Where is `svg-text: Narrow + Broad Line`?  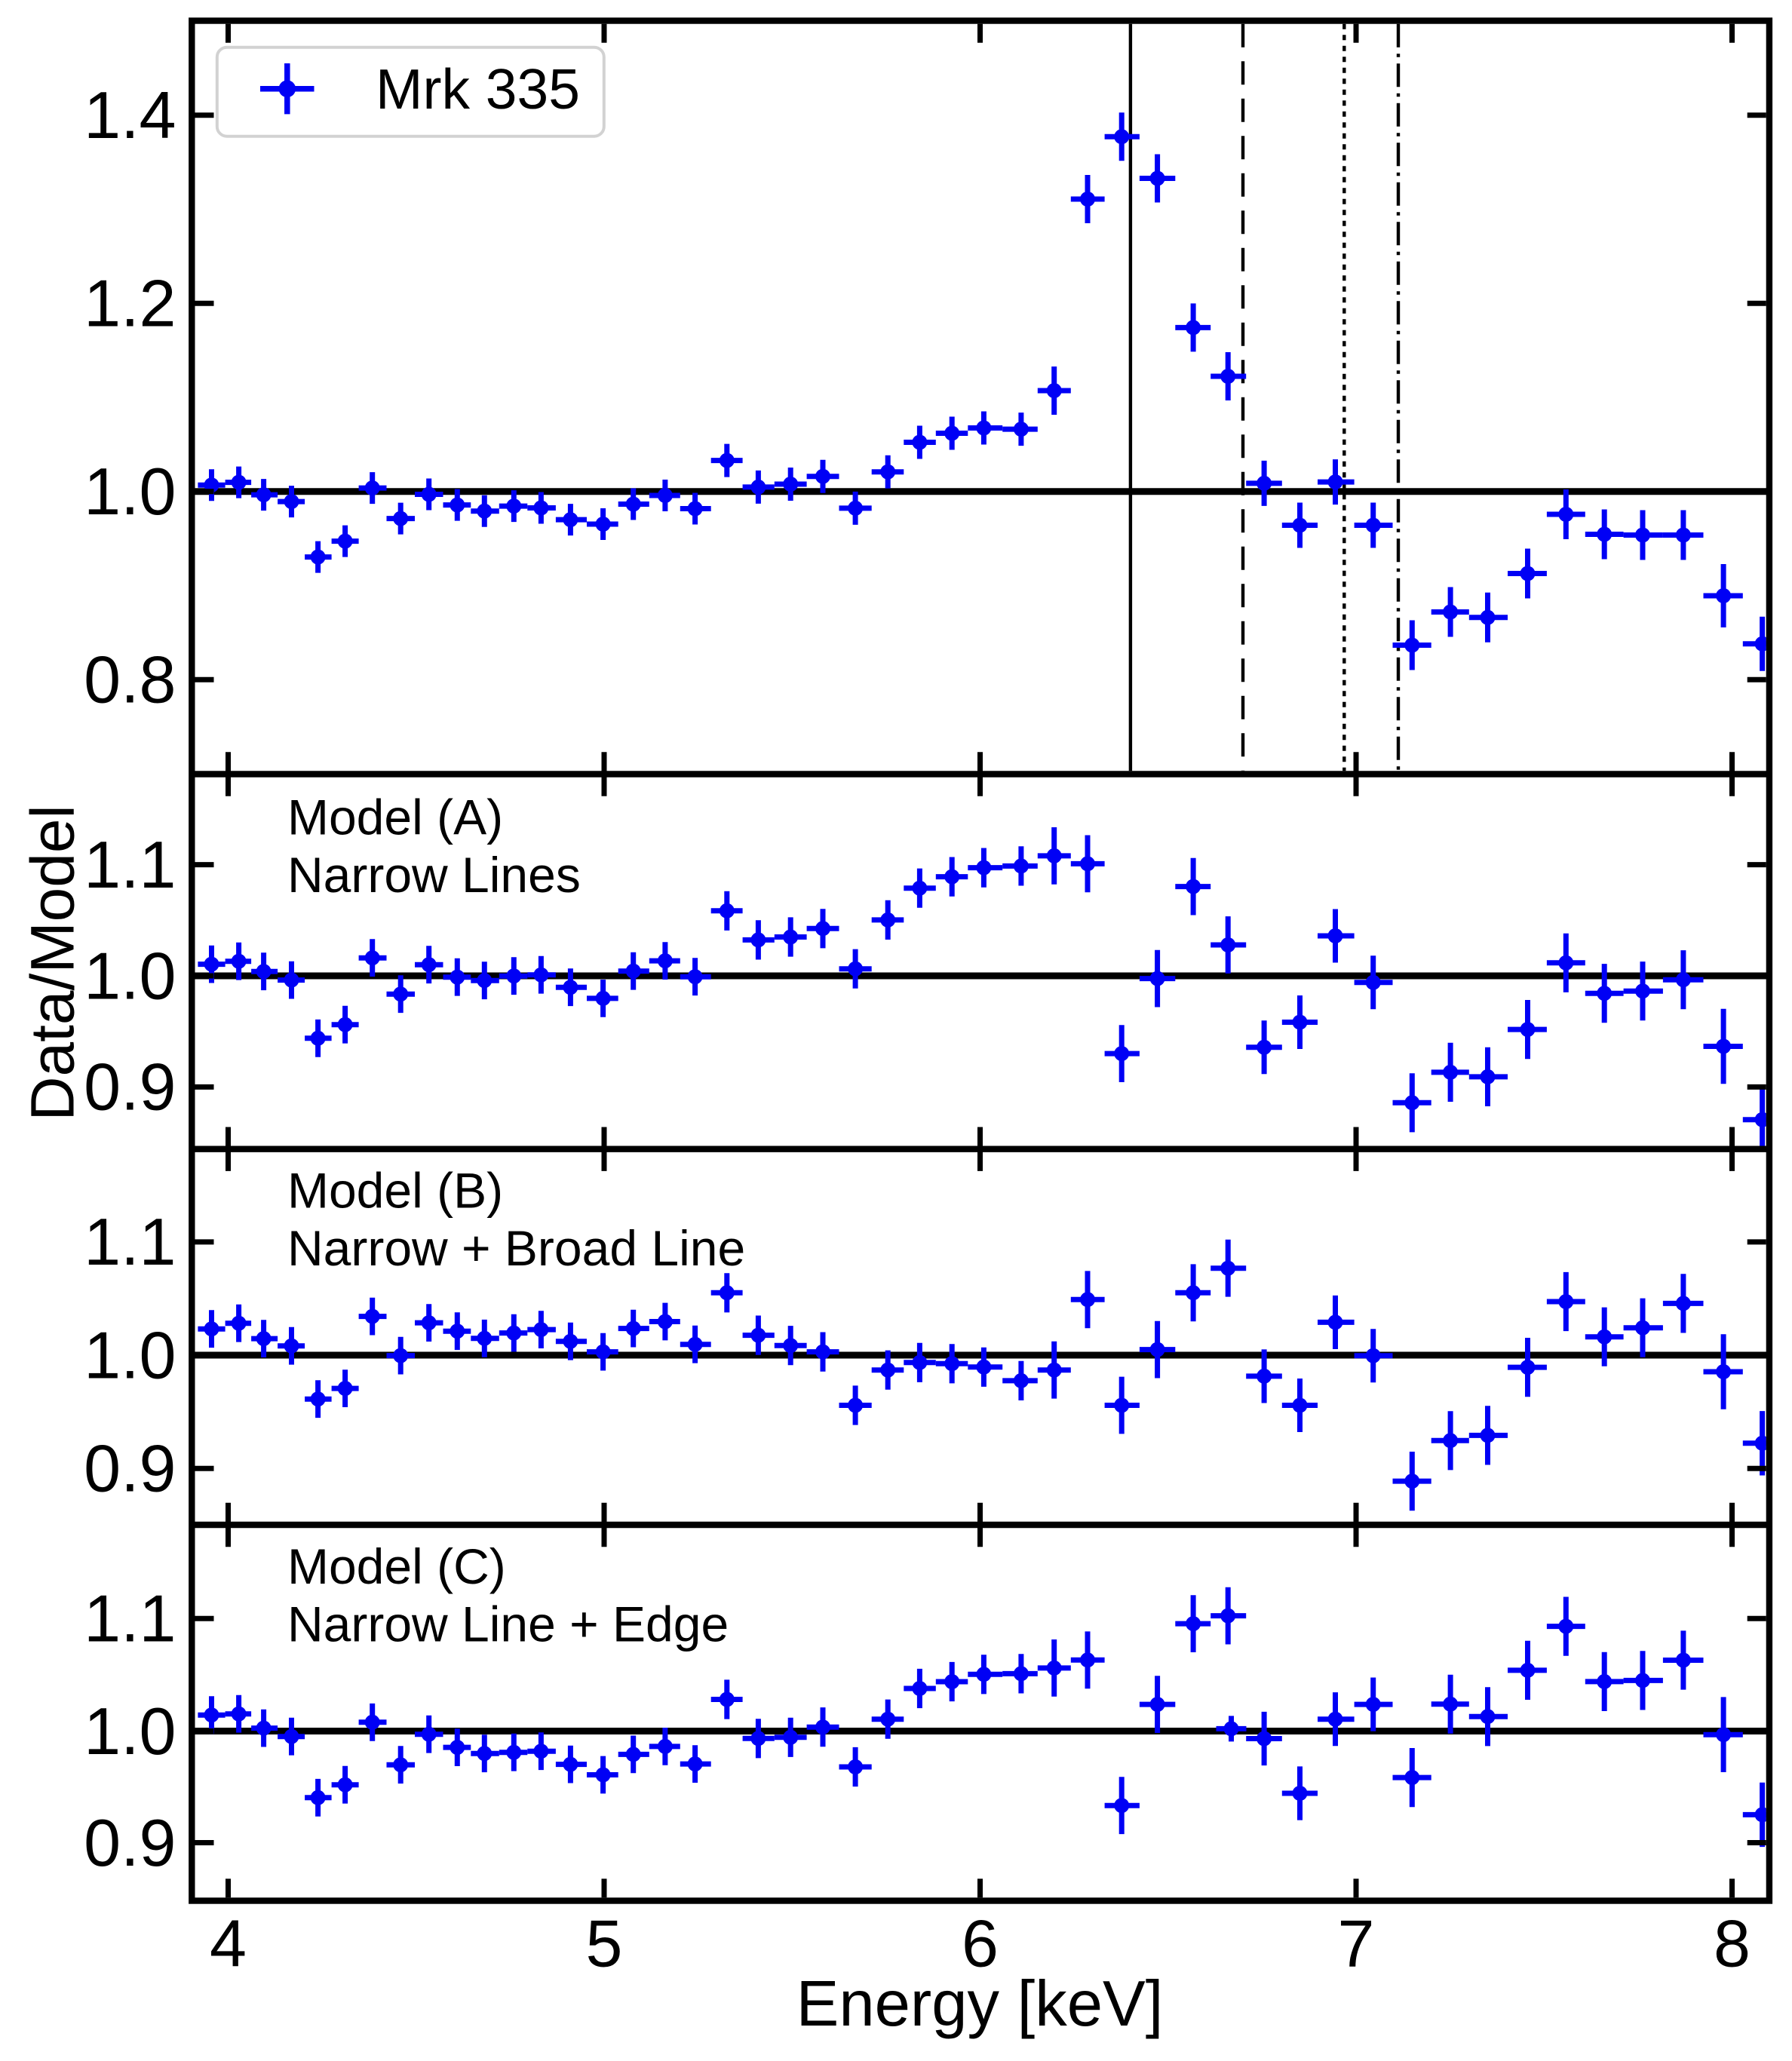
svg-text: Narrow + Broad Line is located at coordinates (516, 1248).